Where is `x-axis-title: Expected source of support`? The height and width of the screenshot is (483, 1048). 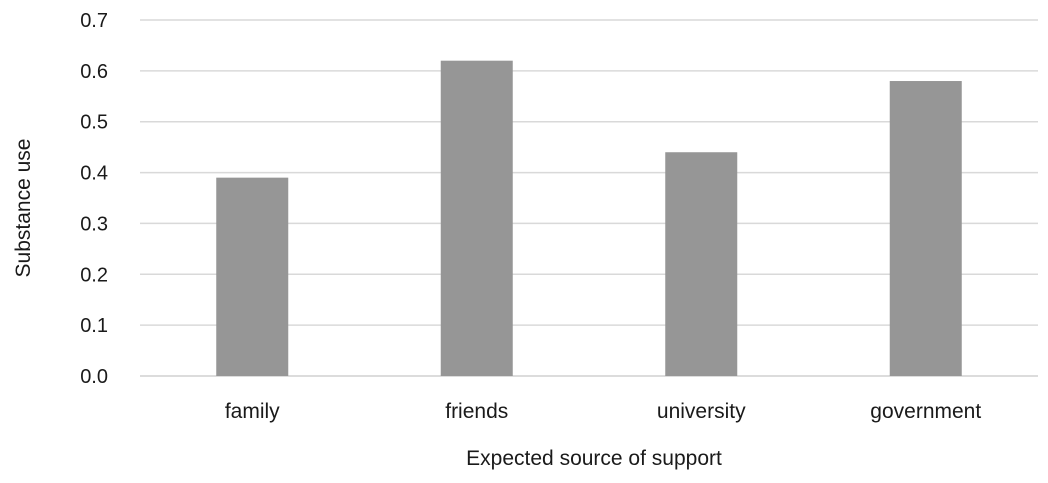 x-axis-title: Expected source of support is located at coordinates (594, 458).